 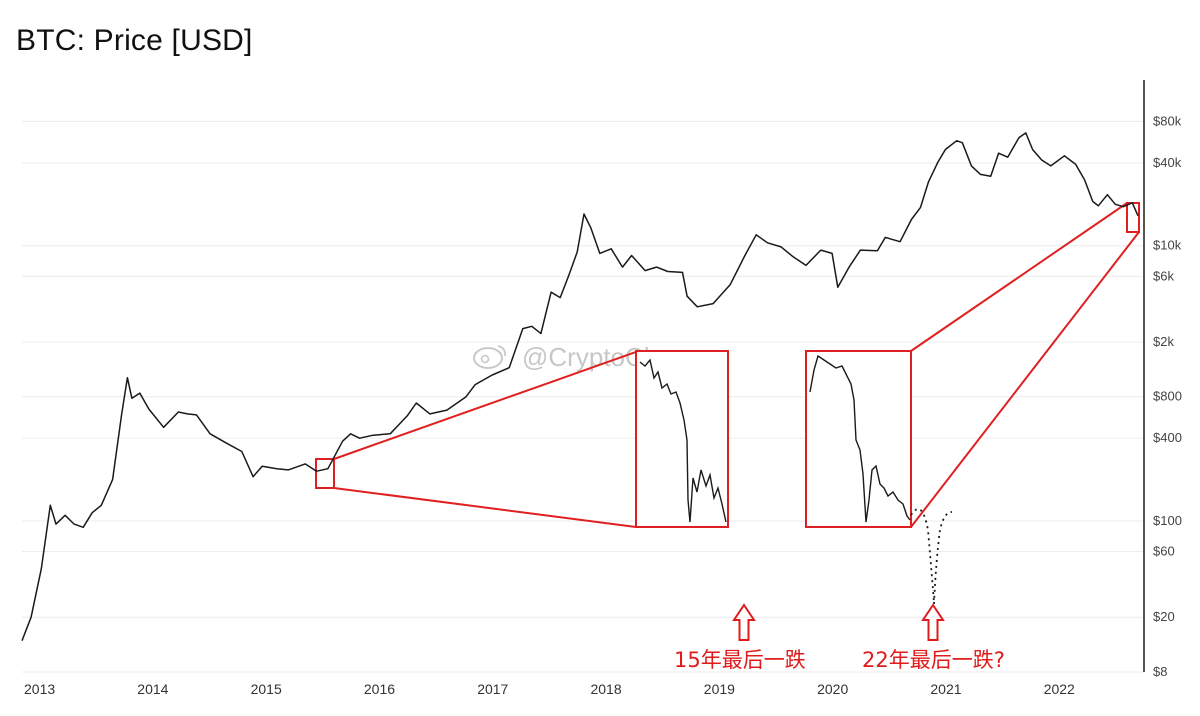 What do you see at coordinates (605, 689) in the screenshot?
I see `x-tick-label: 2018` at bounding box center [605, 689].